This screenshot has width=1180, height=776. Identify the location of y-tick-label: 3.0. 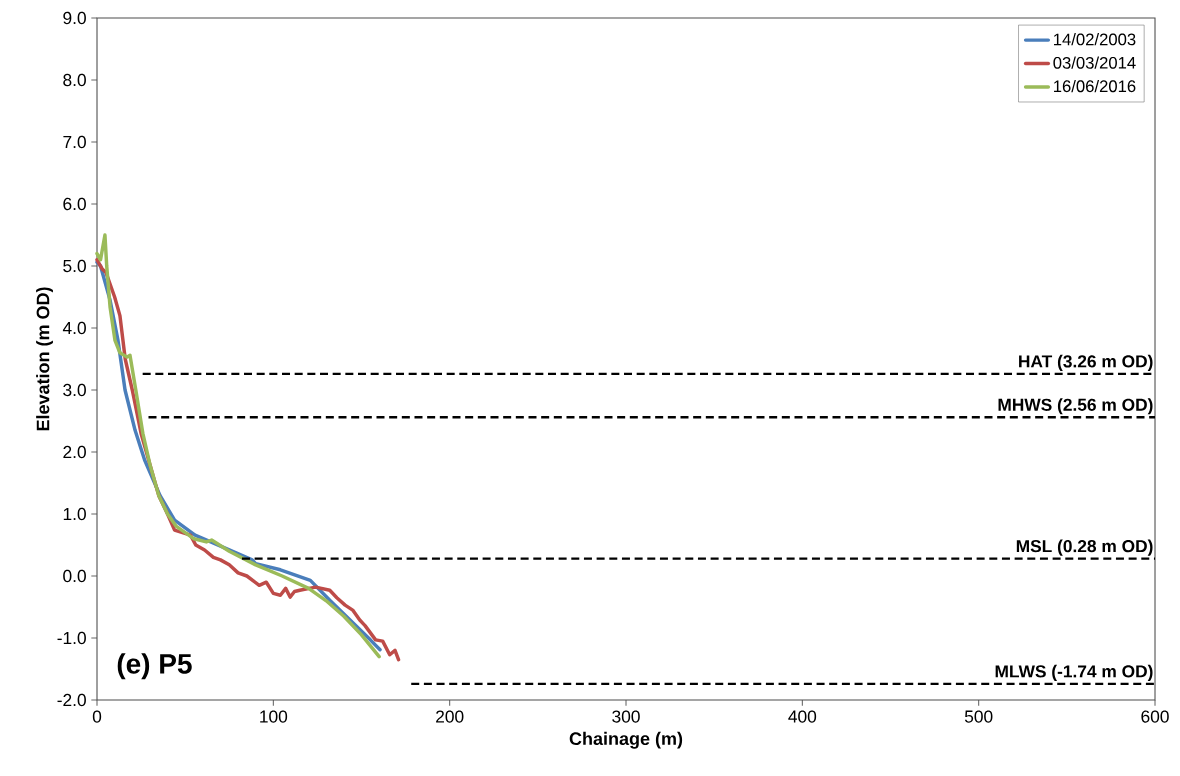
(74, 390).